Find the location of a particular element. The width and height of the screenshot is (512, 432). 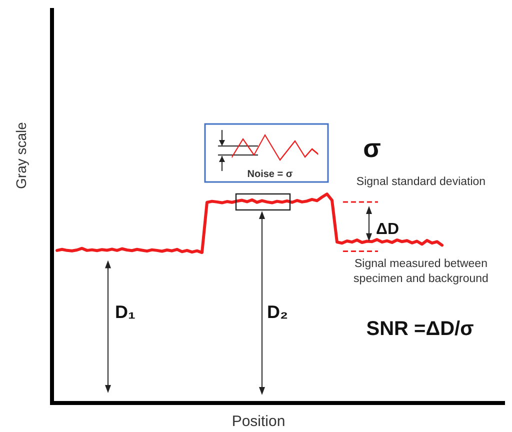

x-axis-title: Position is located at coordinates (259, 421).